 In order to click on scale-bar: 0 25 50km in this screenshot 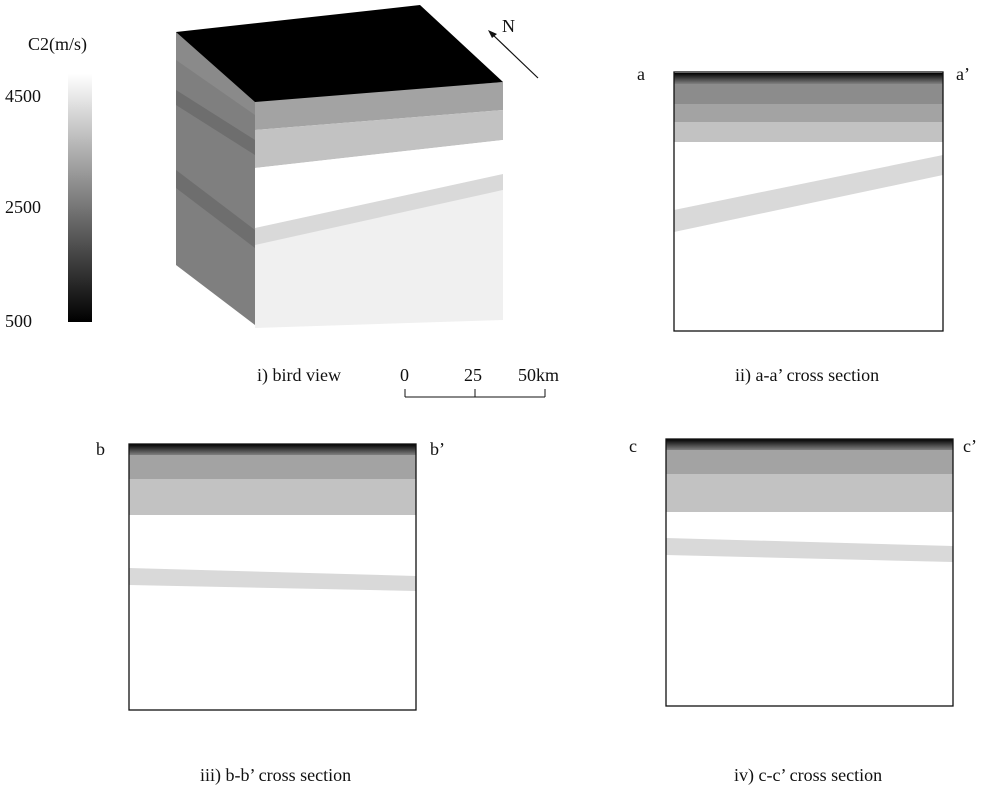, I will do `click(479, 381)`.